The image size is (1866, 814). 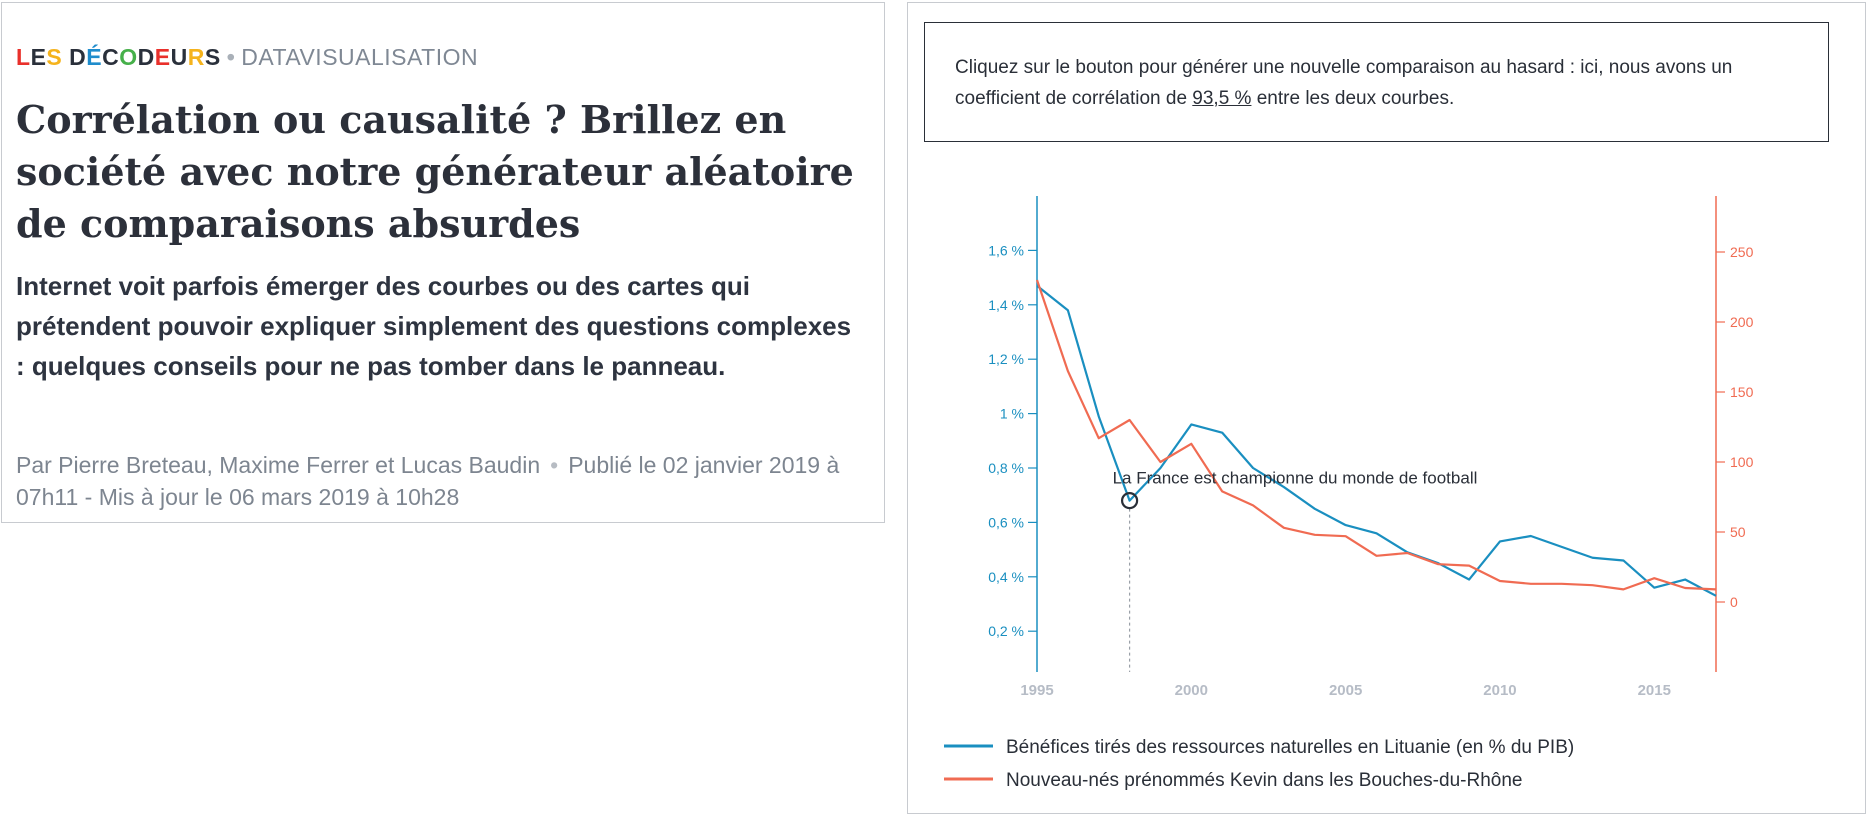 What do you see at coordinates (1742, 462) in the screenshot?
I see `right-tick-label: 100` at bounding box center [1742, 462].